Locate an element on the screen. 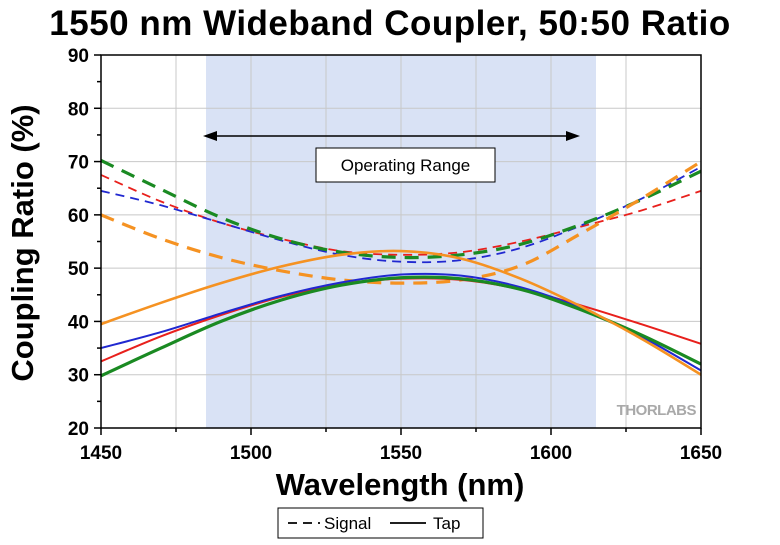 The image size is (780, 545). y-tick-label: 90 is located at coordinates (78, 56).